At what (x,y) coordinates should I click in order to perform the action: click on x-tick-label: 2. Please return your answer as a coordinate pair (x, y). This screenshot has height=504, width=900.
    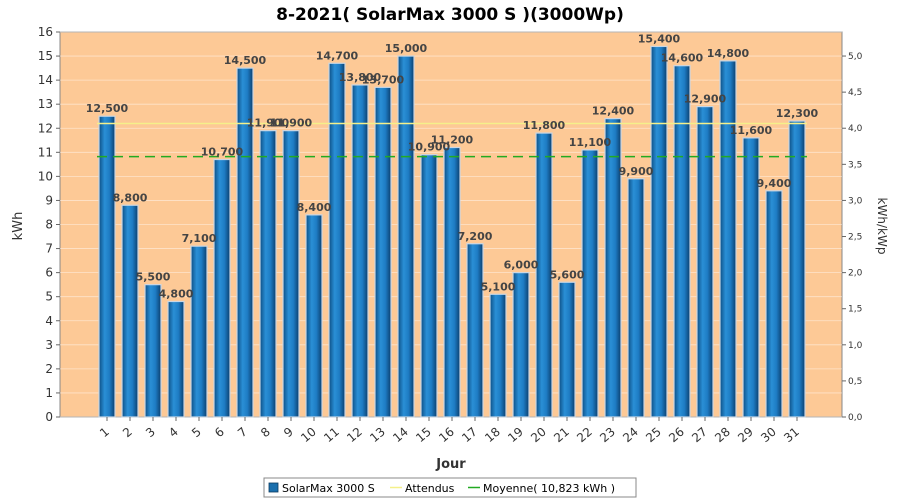
    Looking at the image, I should click on (127, 433).